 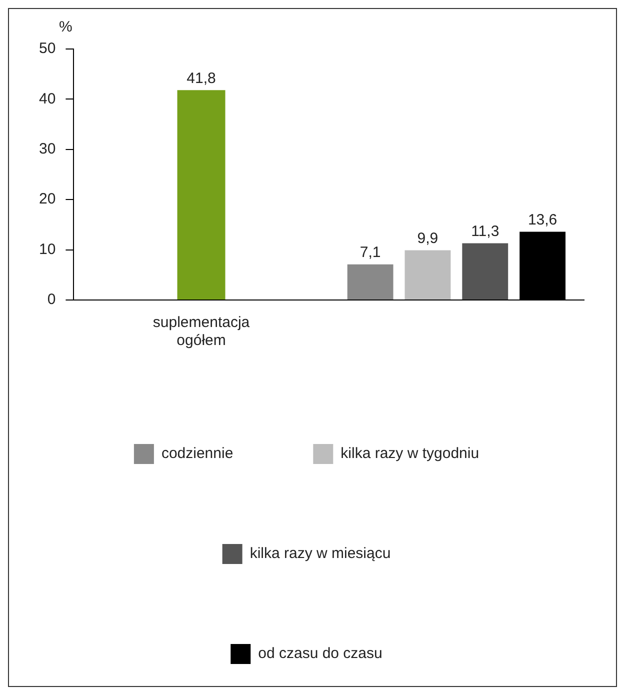 I want to click on x-tick-label: suplementacja ogółem, so click(x=201, y=332).